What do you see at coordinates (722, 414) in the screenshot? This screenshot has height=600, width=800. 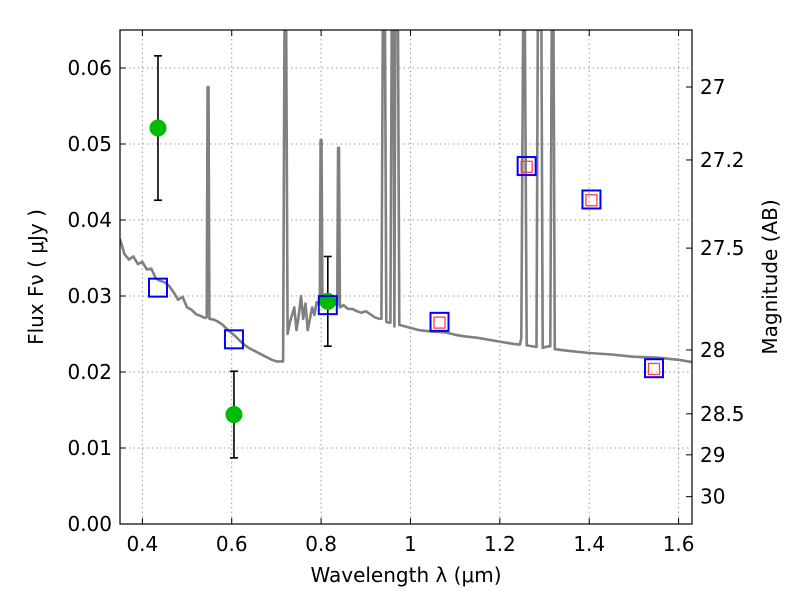 I see `y2-tick-label: 28.5` at bounding box center [722, 414].